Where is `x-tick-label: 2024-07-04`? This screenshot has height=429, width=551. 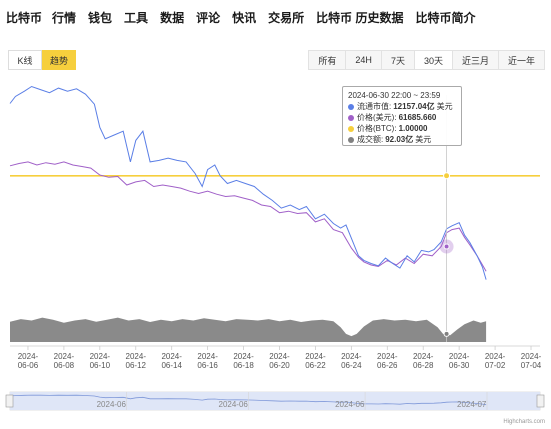
x-tick-label: 2024-07-04 is located at coordinates (531, 361).